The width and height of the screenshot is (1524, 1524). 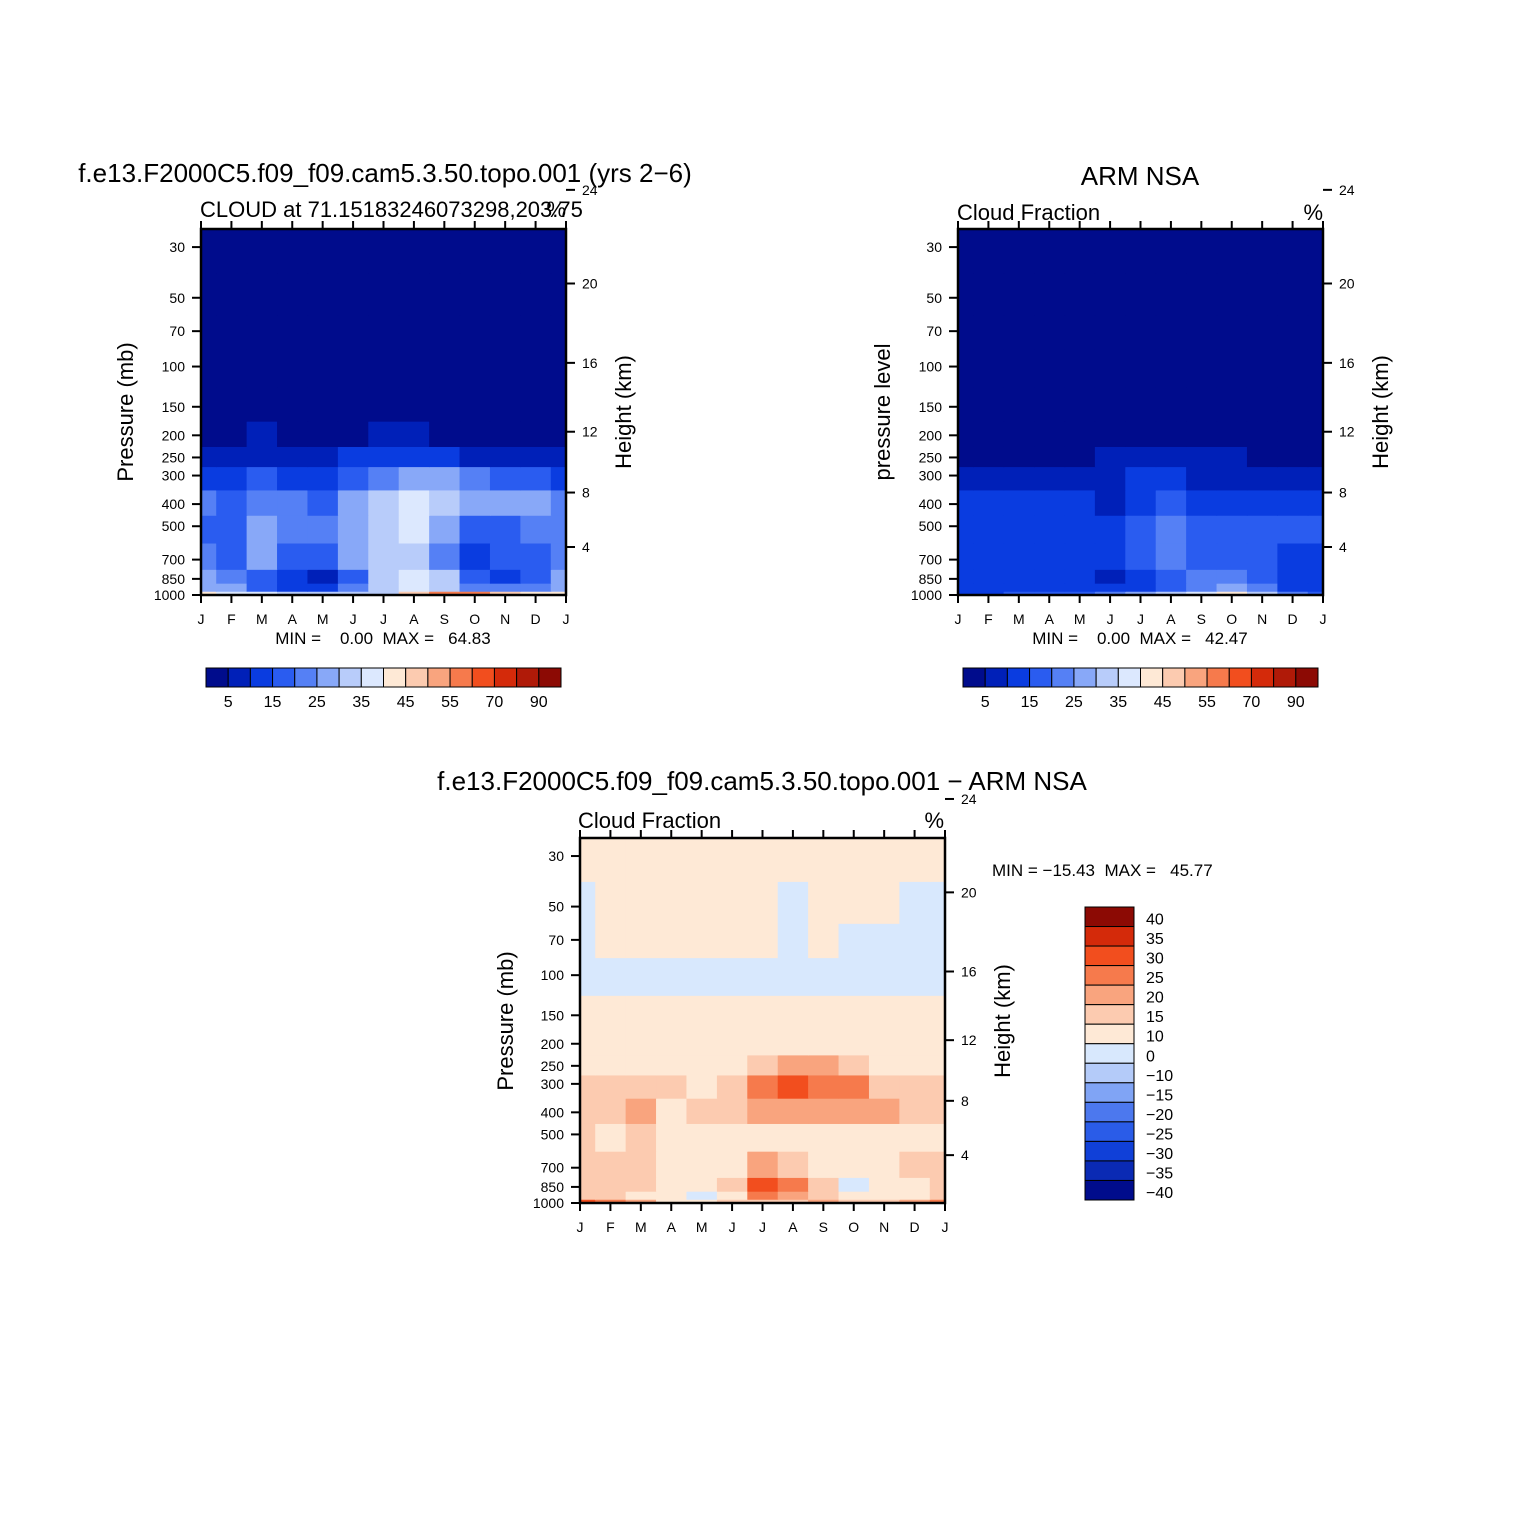 What do you see at coordinates (1380, 412) in the screenshot?
I see `panel-obs-y2label: Height (km)` at bounding box center [1380, 412].